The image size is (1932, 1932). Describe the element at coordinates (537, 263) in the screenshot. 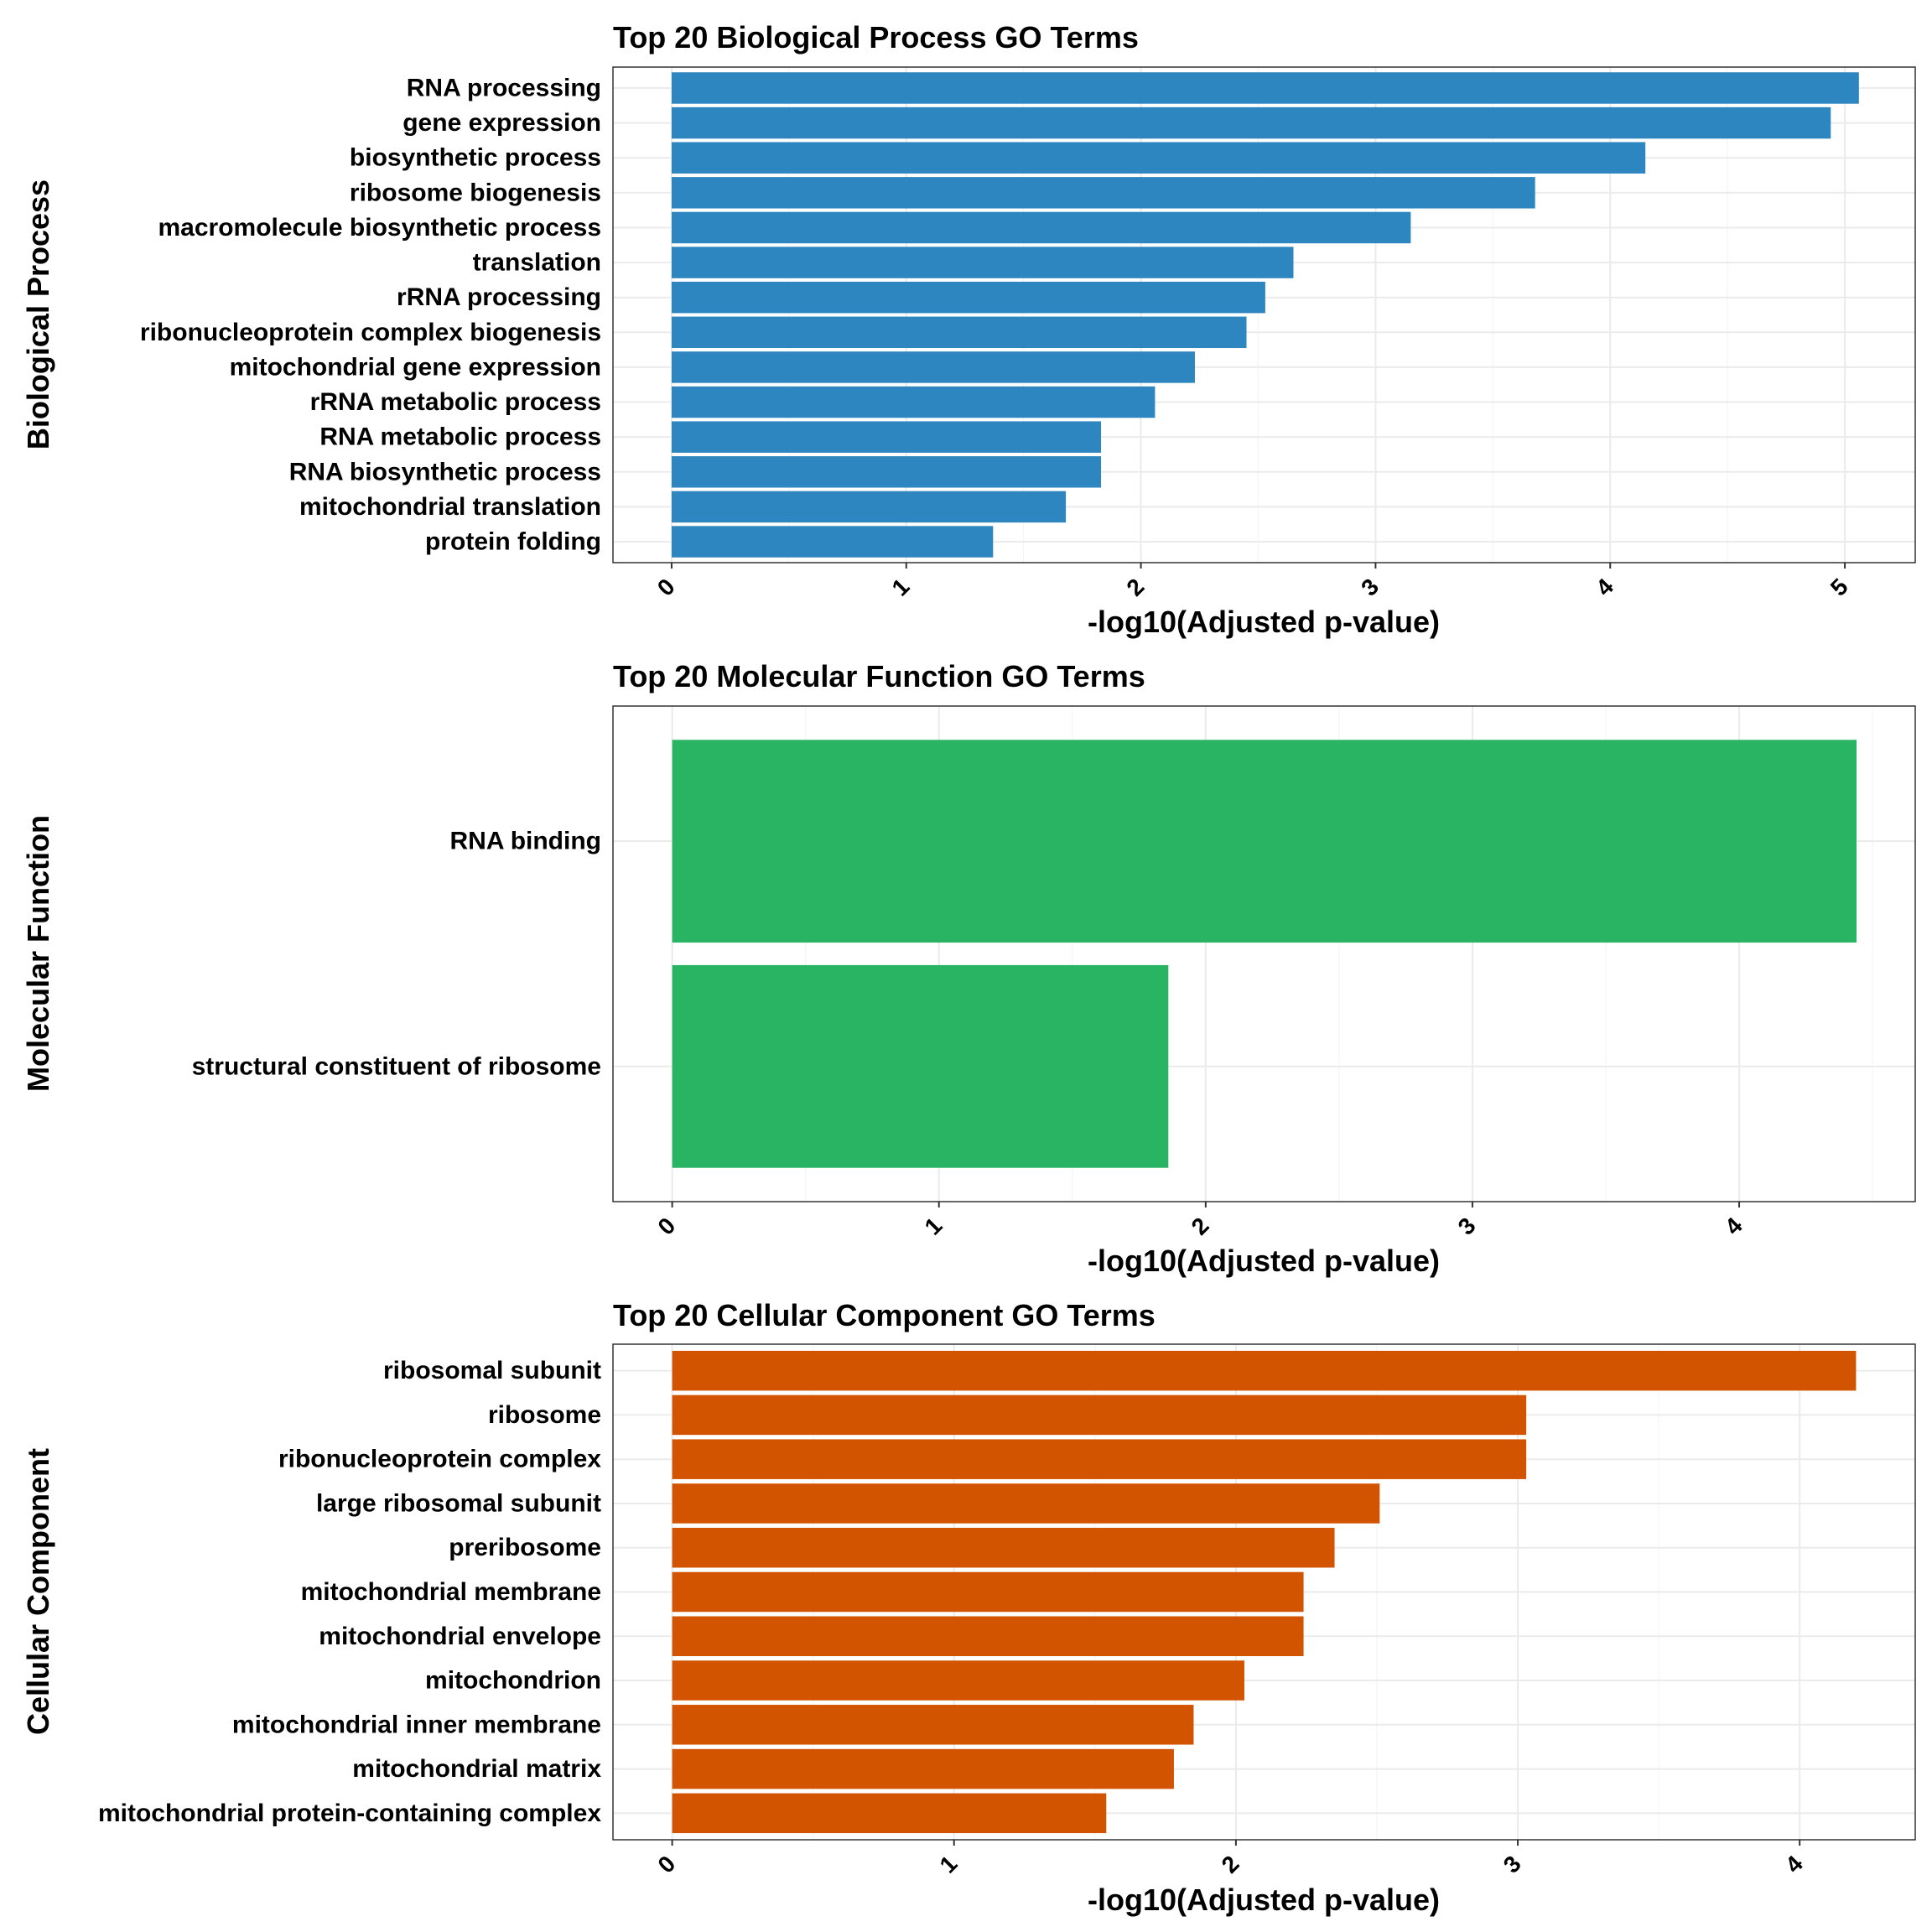

I see `category-label: translation` at that location.